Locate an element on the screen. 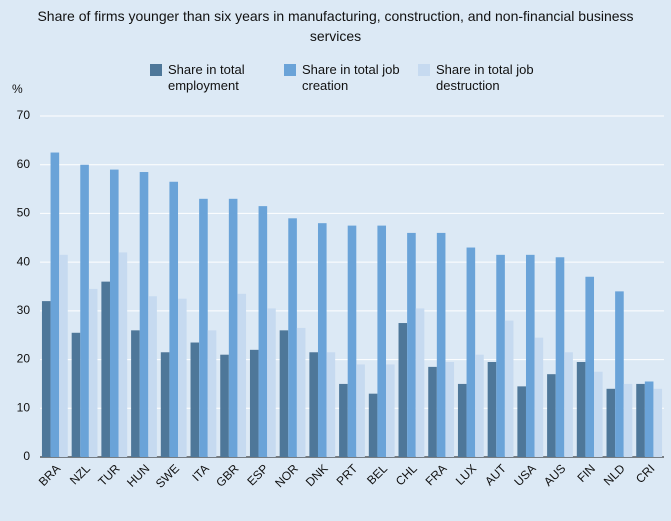 This screenshot has width=671, height=521. y-axis-label: % is located at coordinates (17, 89).